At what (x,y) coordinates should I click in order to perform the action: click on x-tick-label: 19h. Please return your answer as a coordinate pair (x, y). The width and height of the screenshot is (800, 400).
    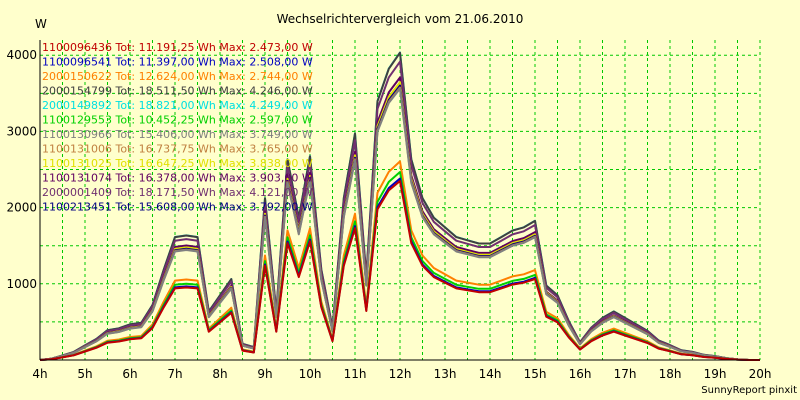
    Looking at the image, I should click on (715, 374).